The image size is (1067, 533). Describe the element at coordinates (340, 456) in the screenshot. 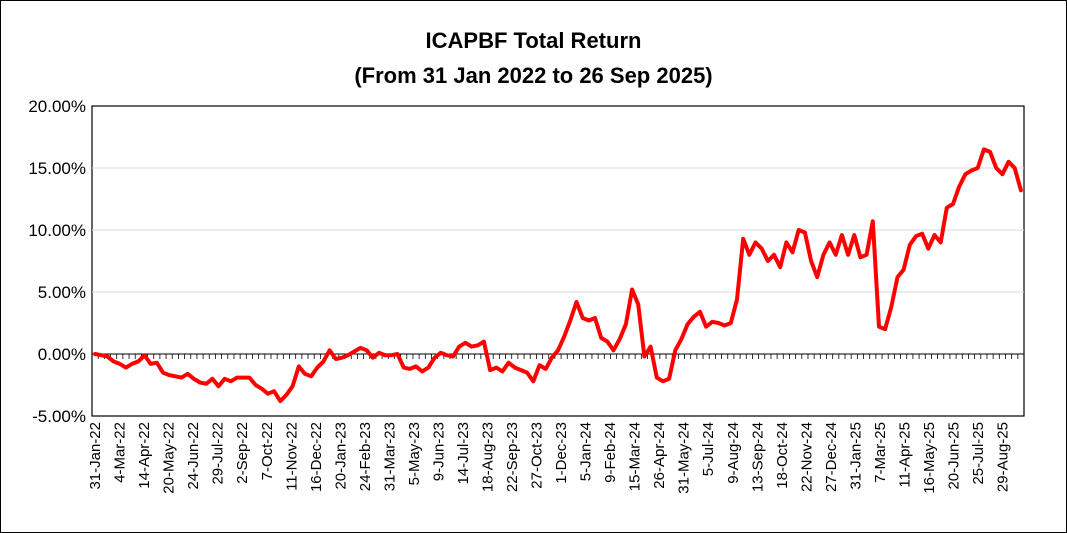

I see `x-tick-label: 20-Jan-23` at that location.